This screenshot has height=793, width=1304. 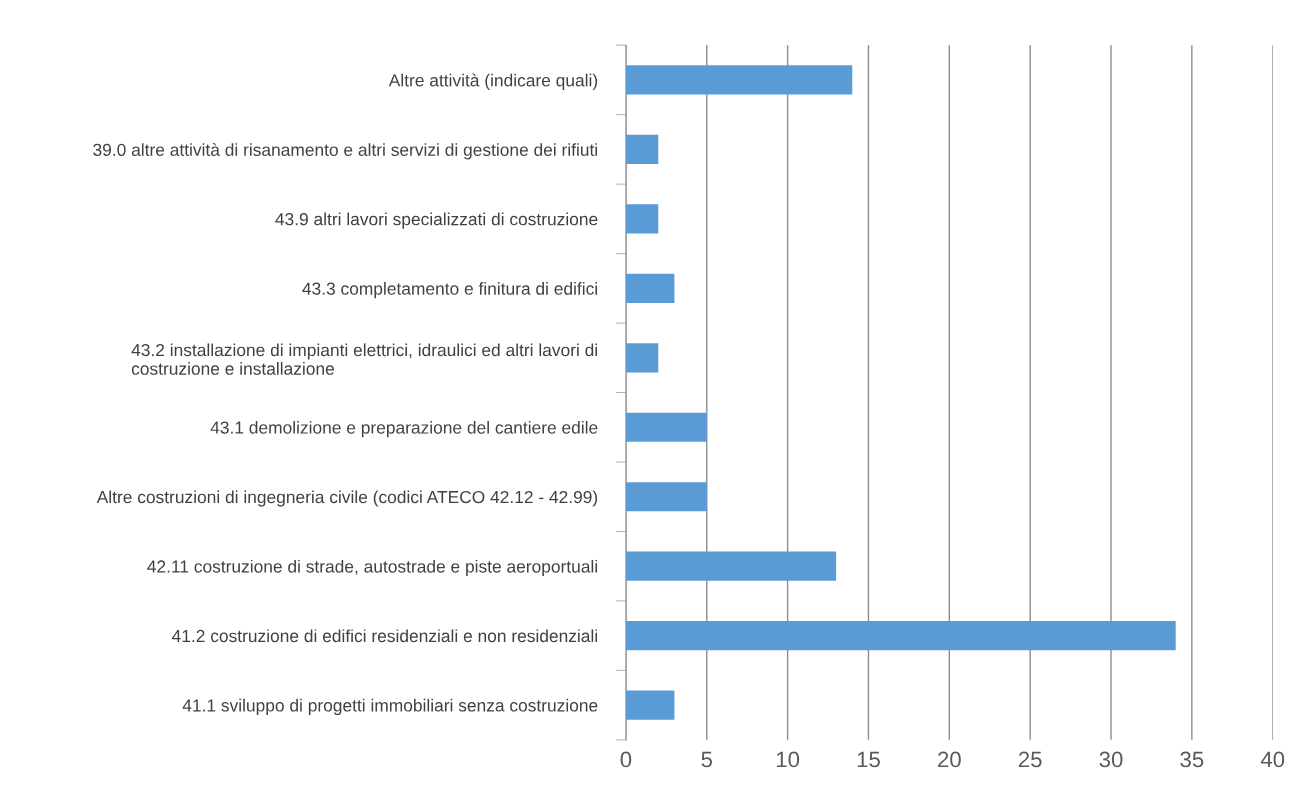 What do you see at coordinates (949, 759) in the screenshot?
I see `x-tick-label: 20` at bounding box center [949, 759].